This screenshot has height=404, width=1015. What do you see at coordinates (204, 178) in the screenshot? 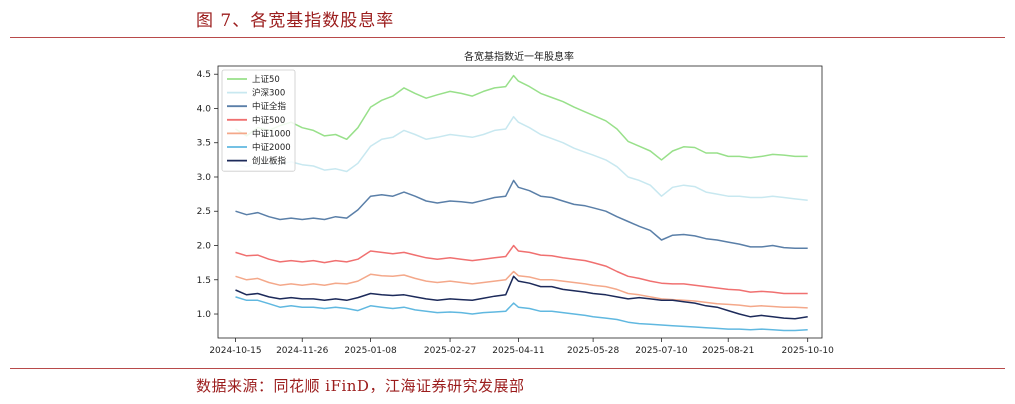
I see `y-tick-label: 3.0` at bounding box center [204, 178].